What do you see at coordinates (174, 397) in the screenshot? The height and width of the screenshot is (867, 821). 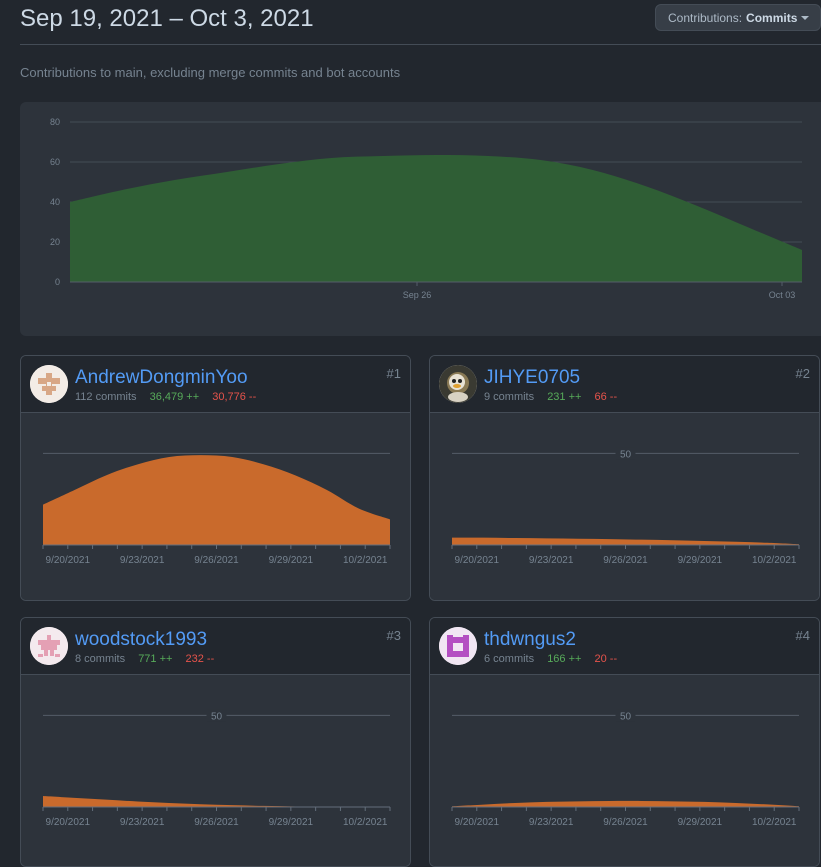 I see `additions-count: 36,479 ++` at bounding box center [174, 397].